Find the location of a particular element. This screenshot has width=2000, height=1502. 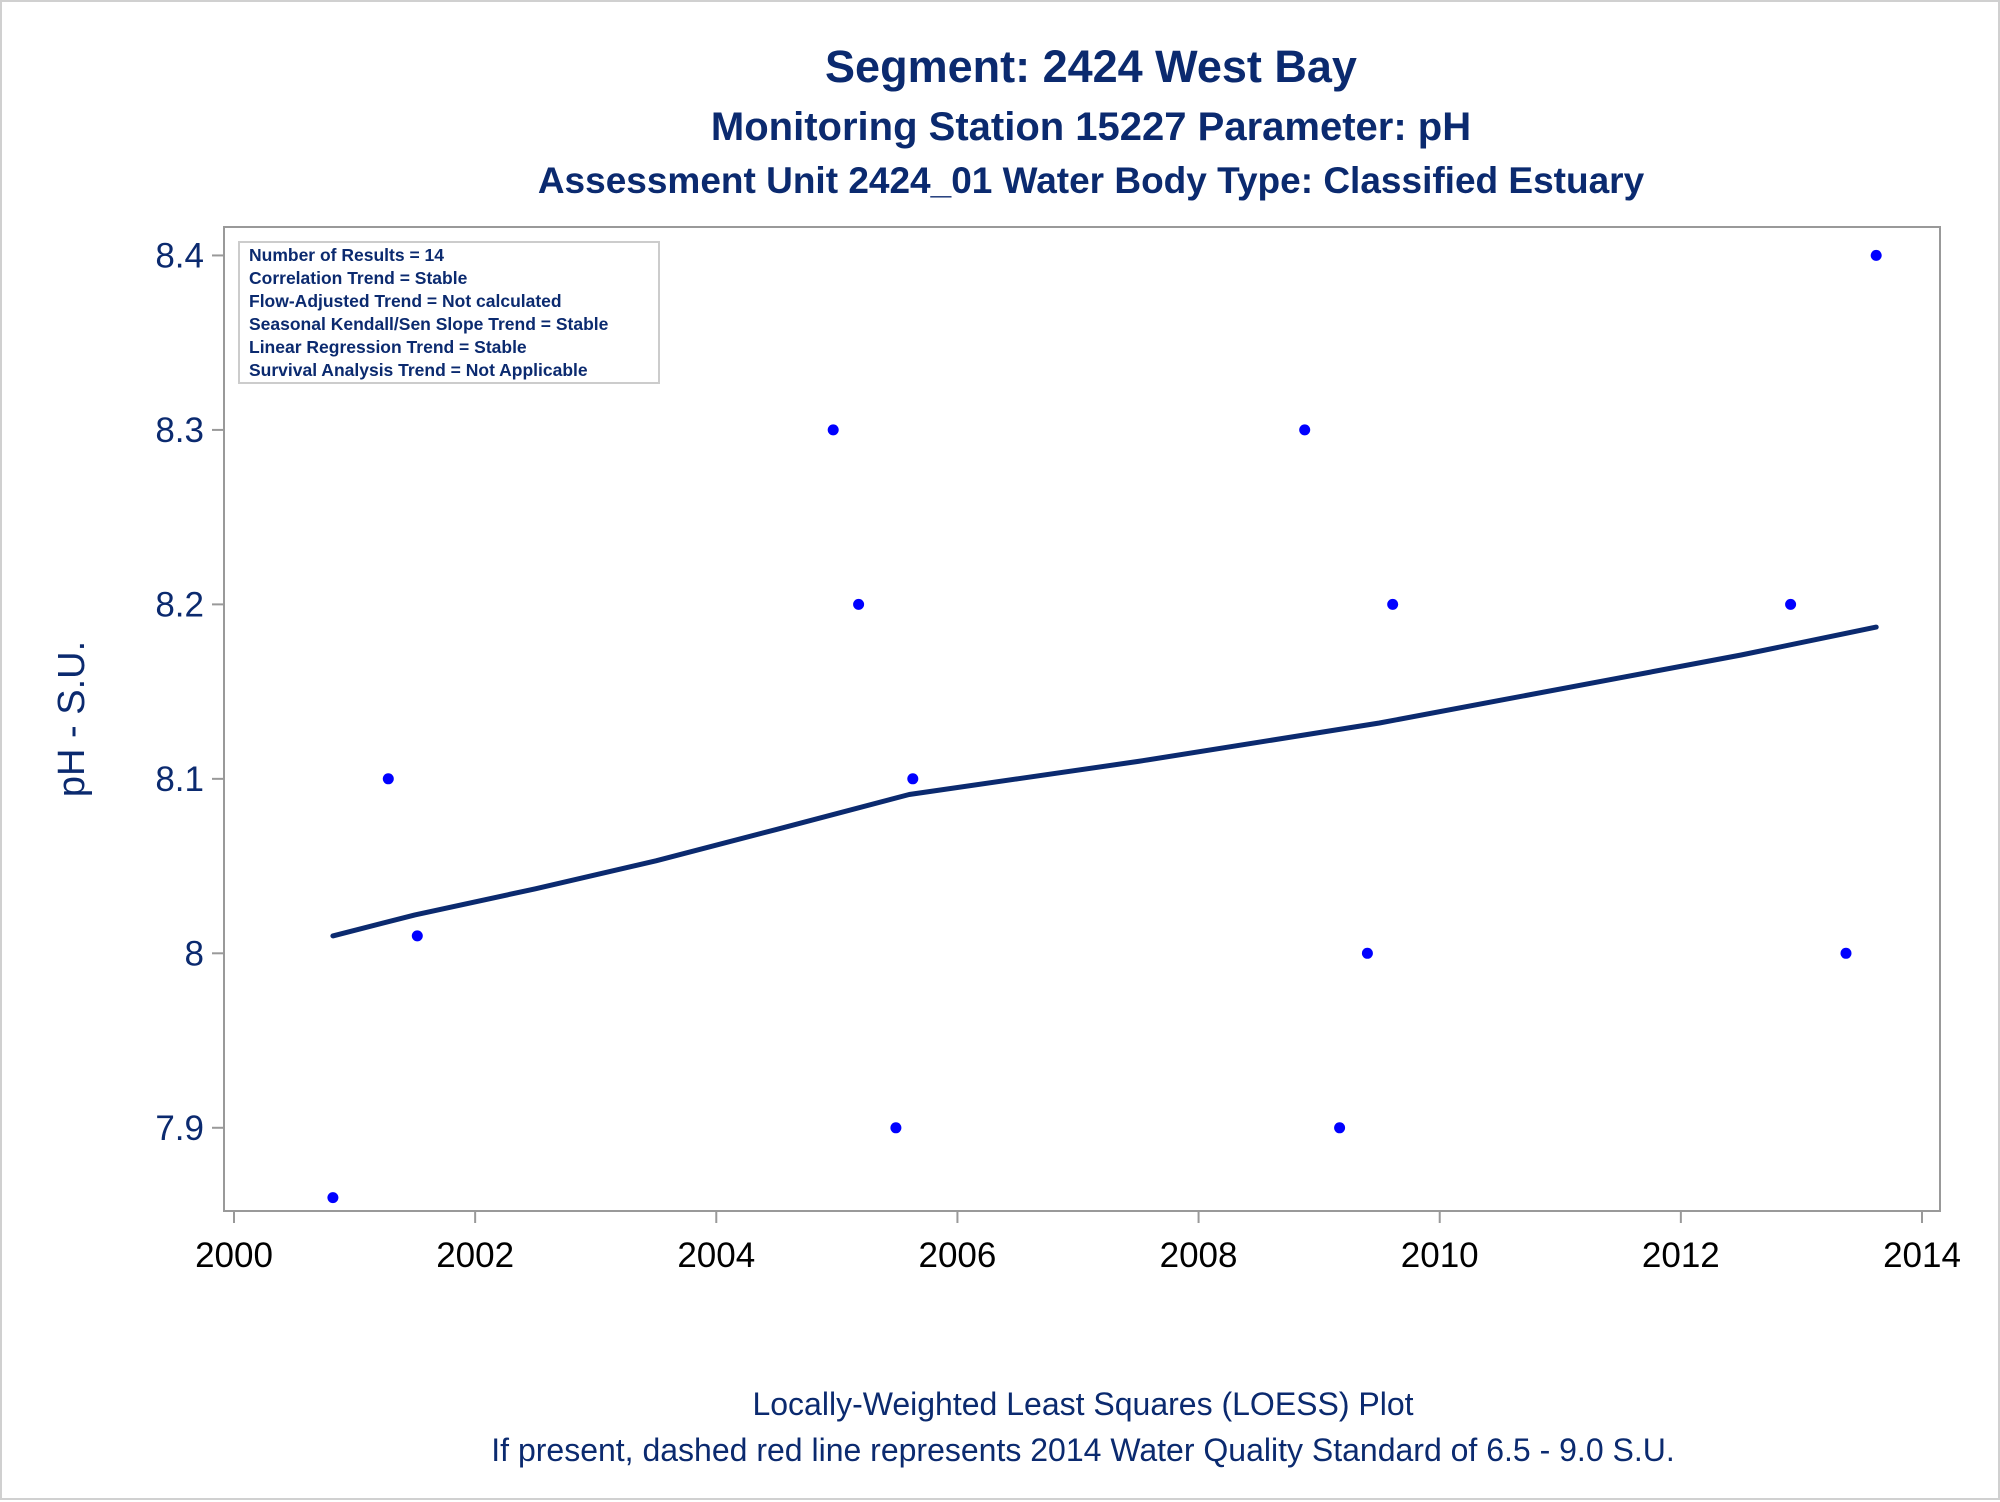

chart-title: Segment: 2424 West Bay is located at coordinates (1091, 66).